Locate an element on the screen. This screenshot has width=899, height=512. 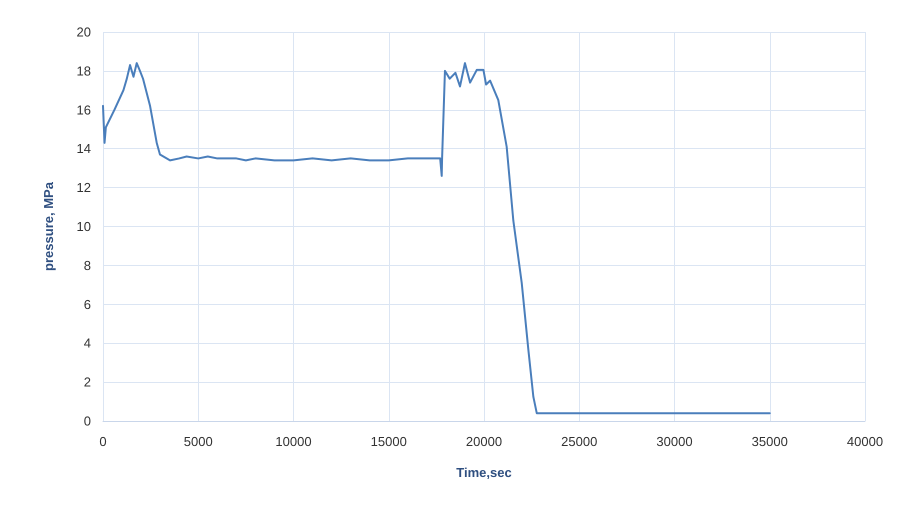
x-tick-label: 0 is located at coordinates (103, 441).